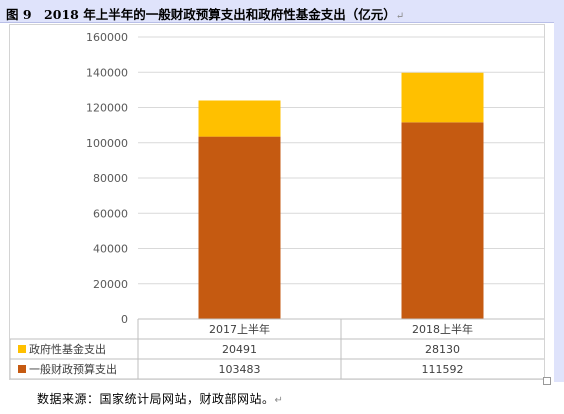 This screenshot has width=564, height=414. What do you see at coordinates (124, 319) in the screenshot?
I see `y-tick-label: 0` at bounding box center [124, 319].